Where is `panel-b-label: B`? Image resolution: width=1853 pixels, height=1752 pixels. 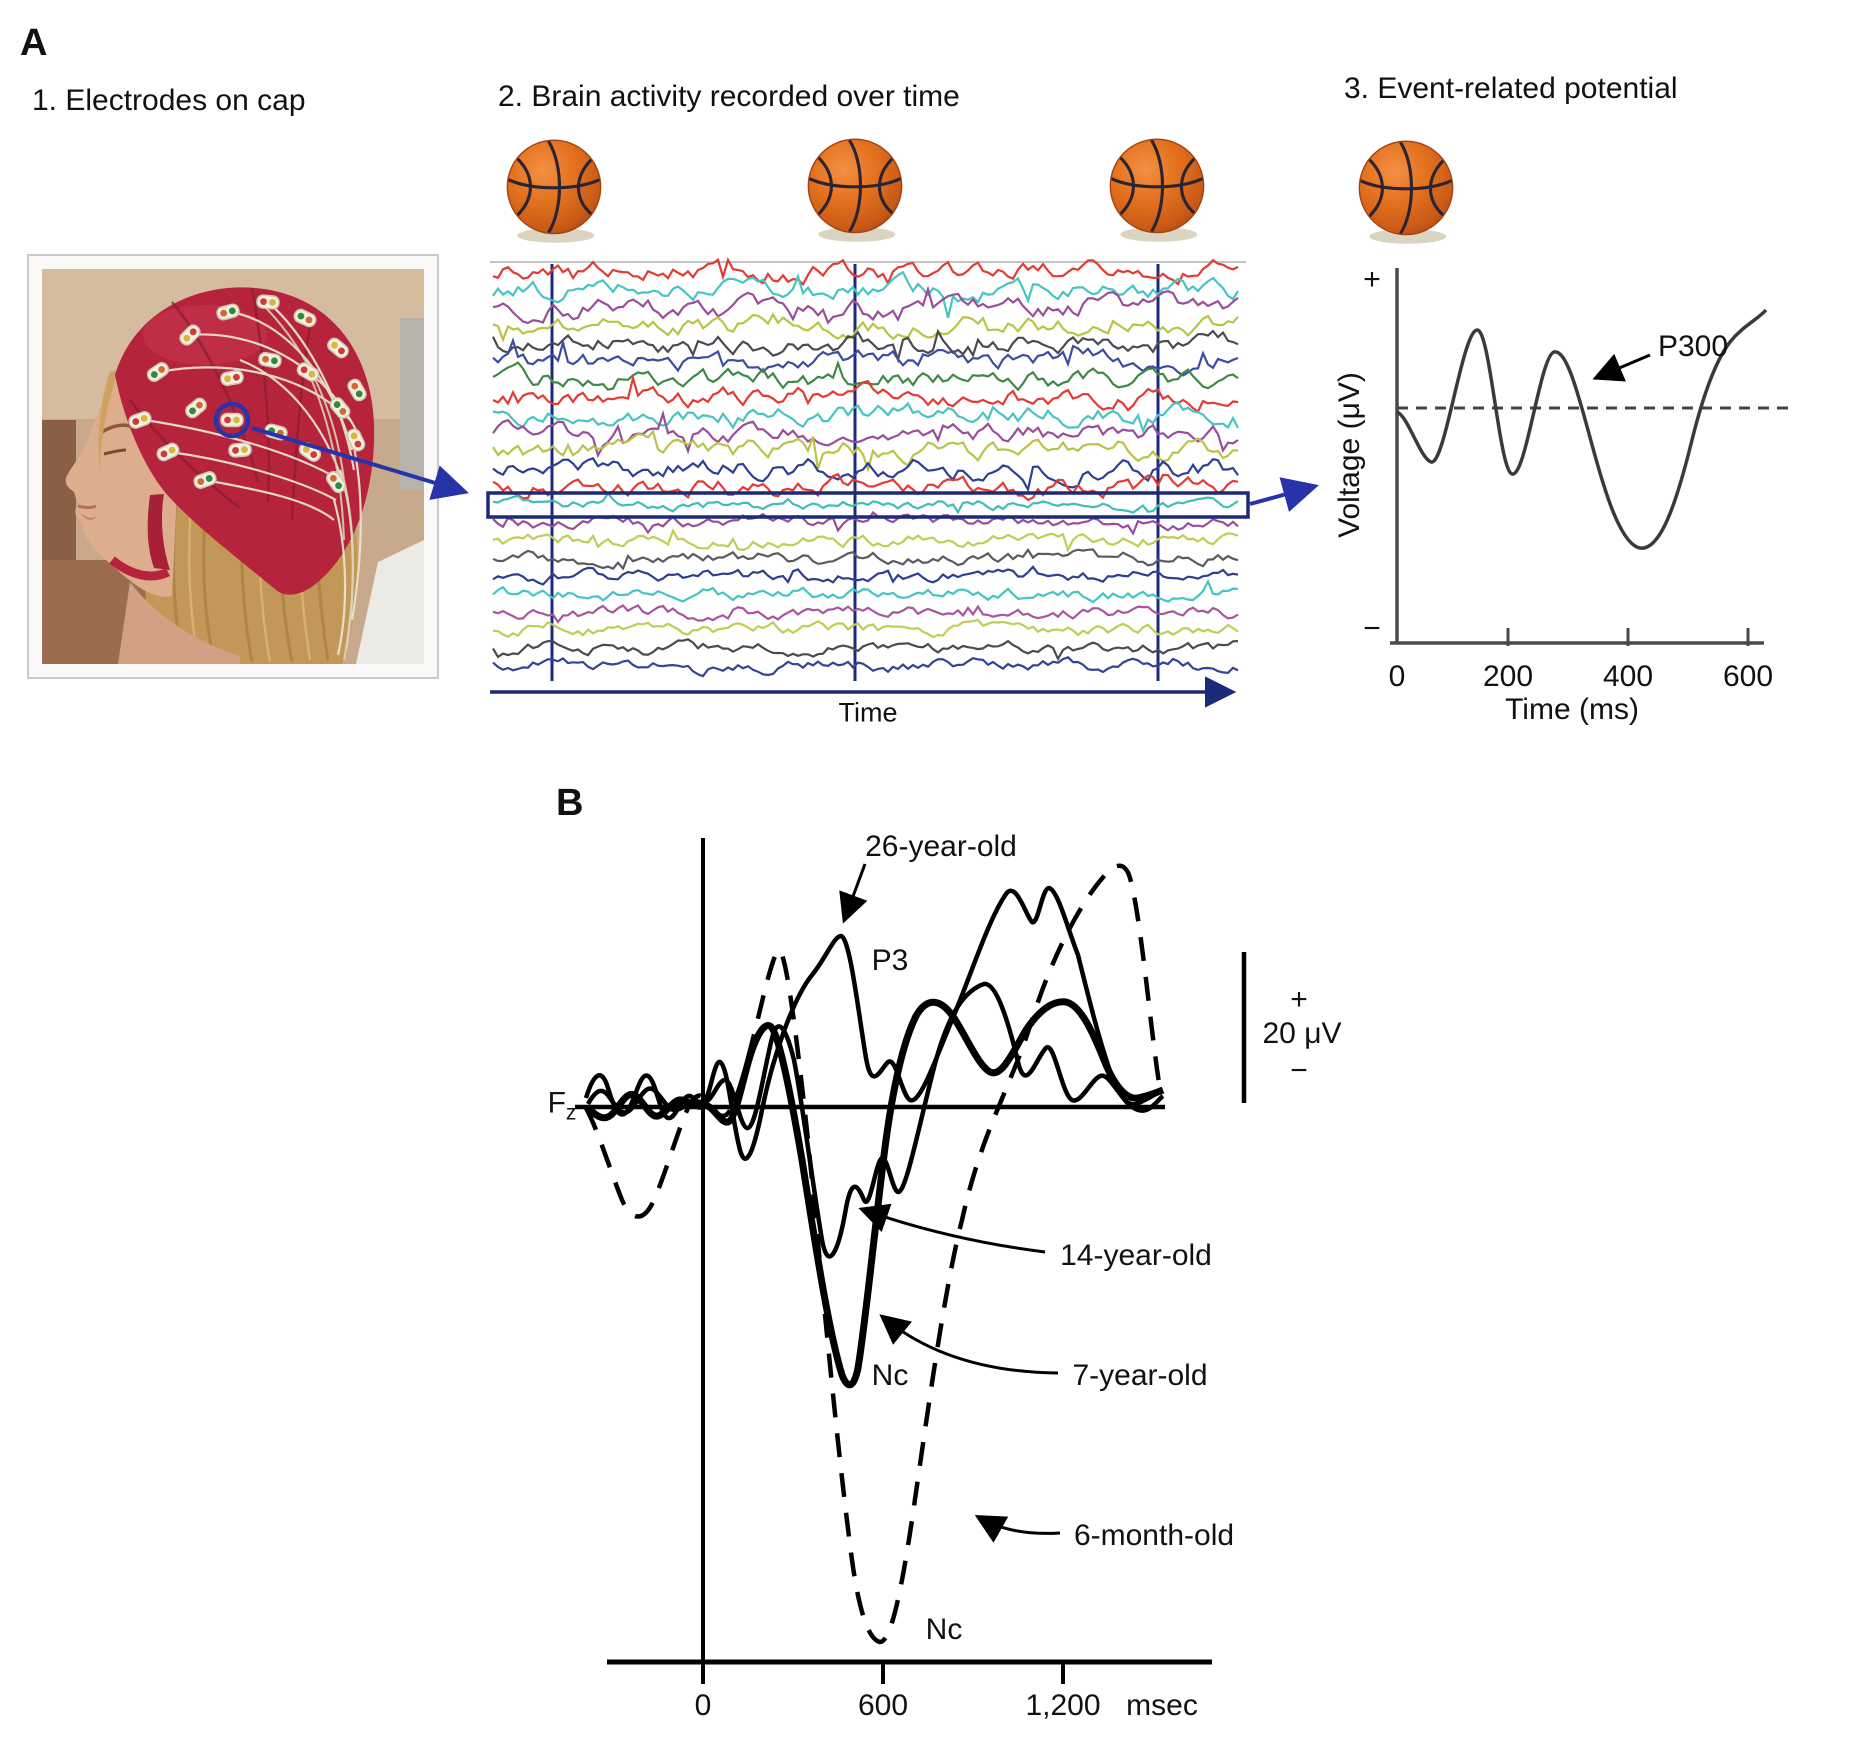 panel-b-label: B is located at coordinates (570, 803).